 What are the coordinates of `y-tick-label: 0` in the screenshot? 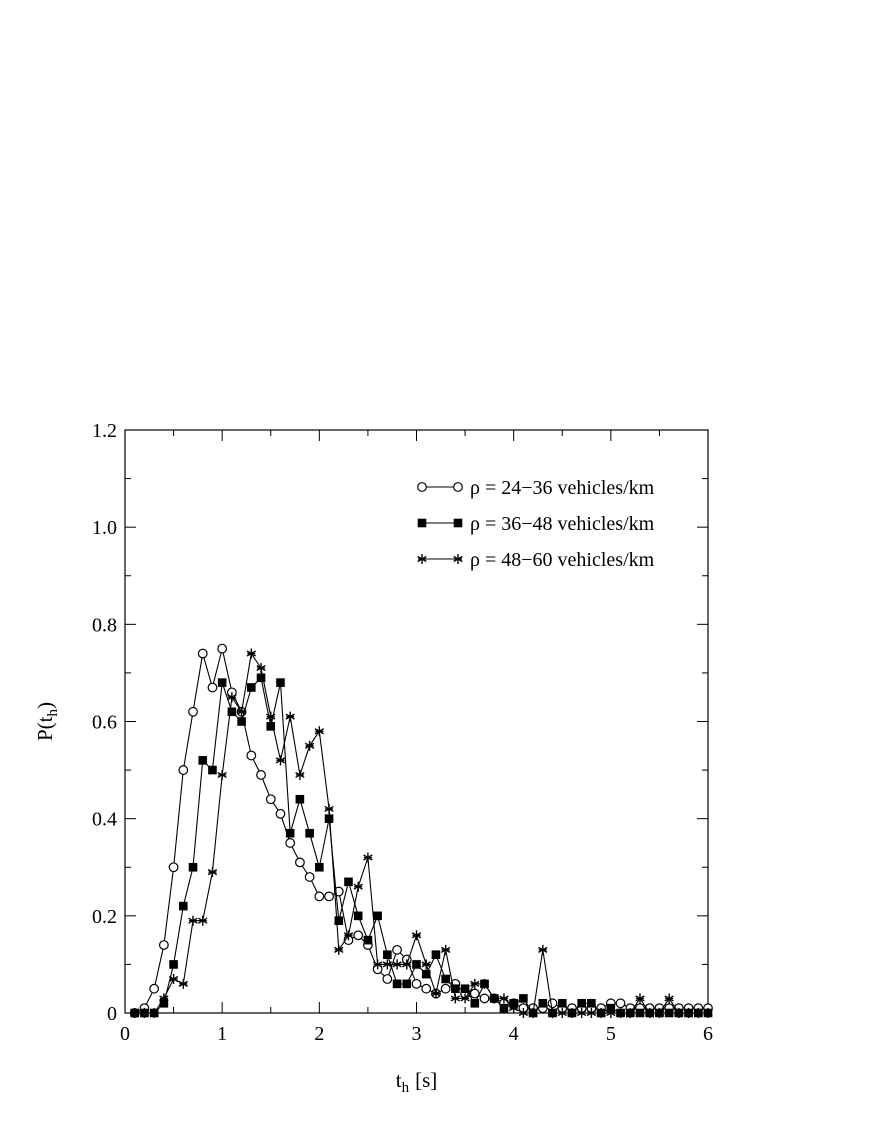 It's located at (112, 1014).